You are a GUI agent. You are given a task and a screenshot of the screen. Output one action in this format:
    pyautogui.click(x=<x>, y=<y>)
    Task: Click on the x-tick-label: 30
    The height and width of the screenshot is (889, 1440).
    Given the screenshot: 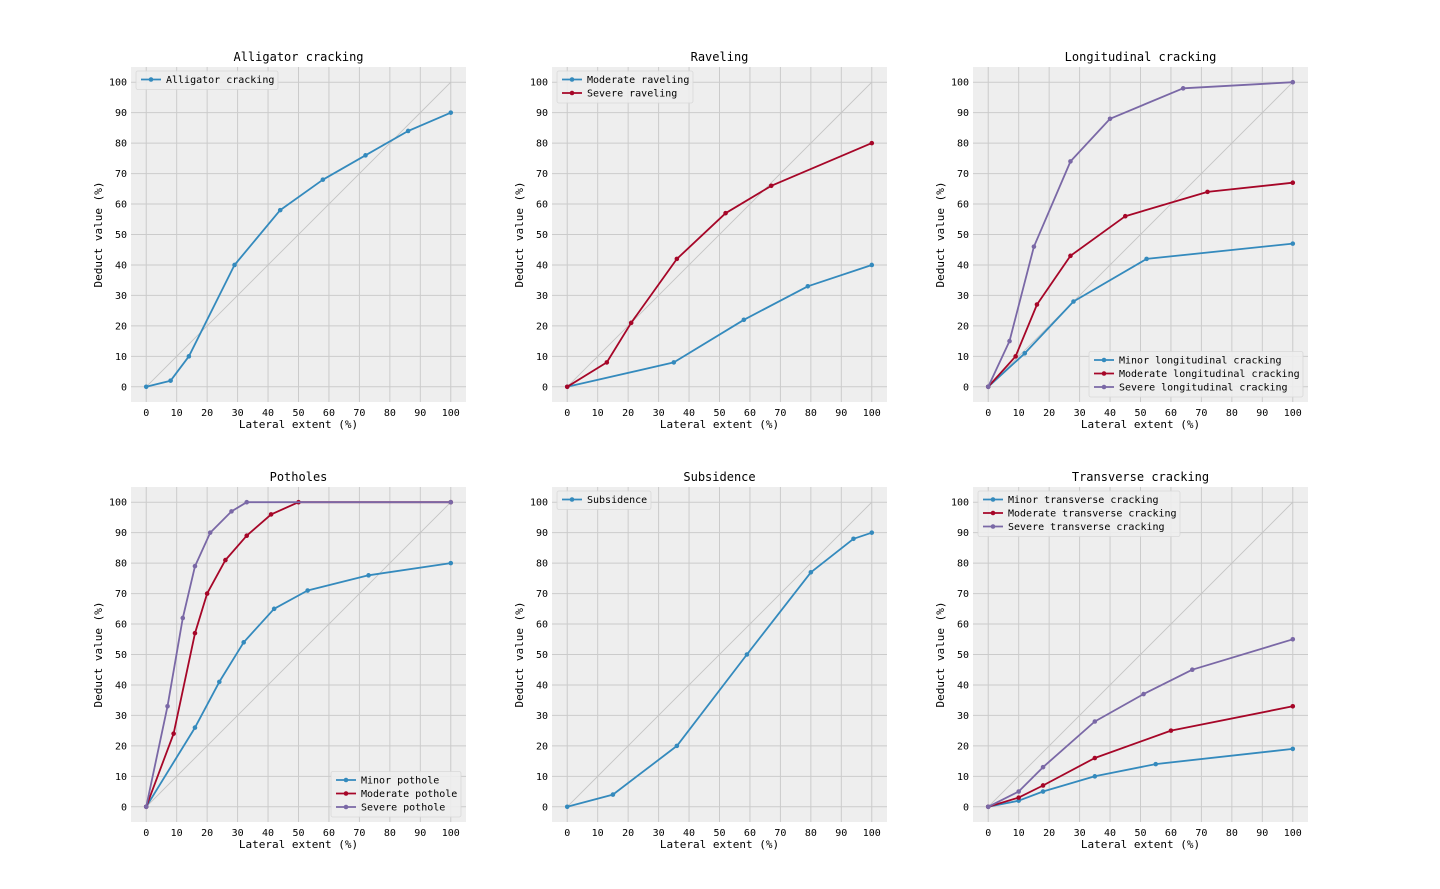 What is the action you would take?
    pyautogui.click(x=659, y=413)
    